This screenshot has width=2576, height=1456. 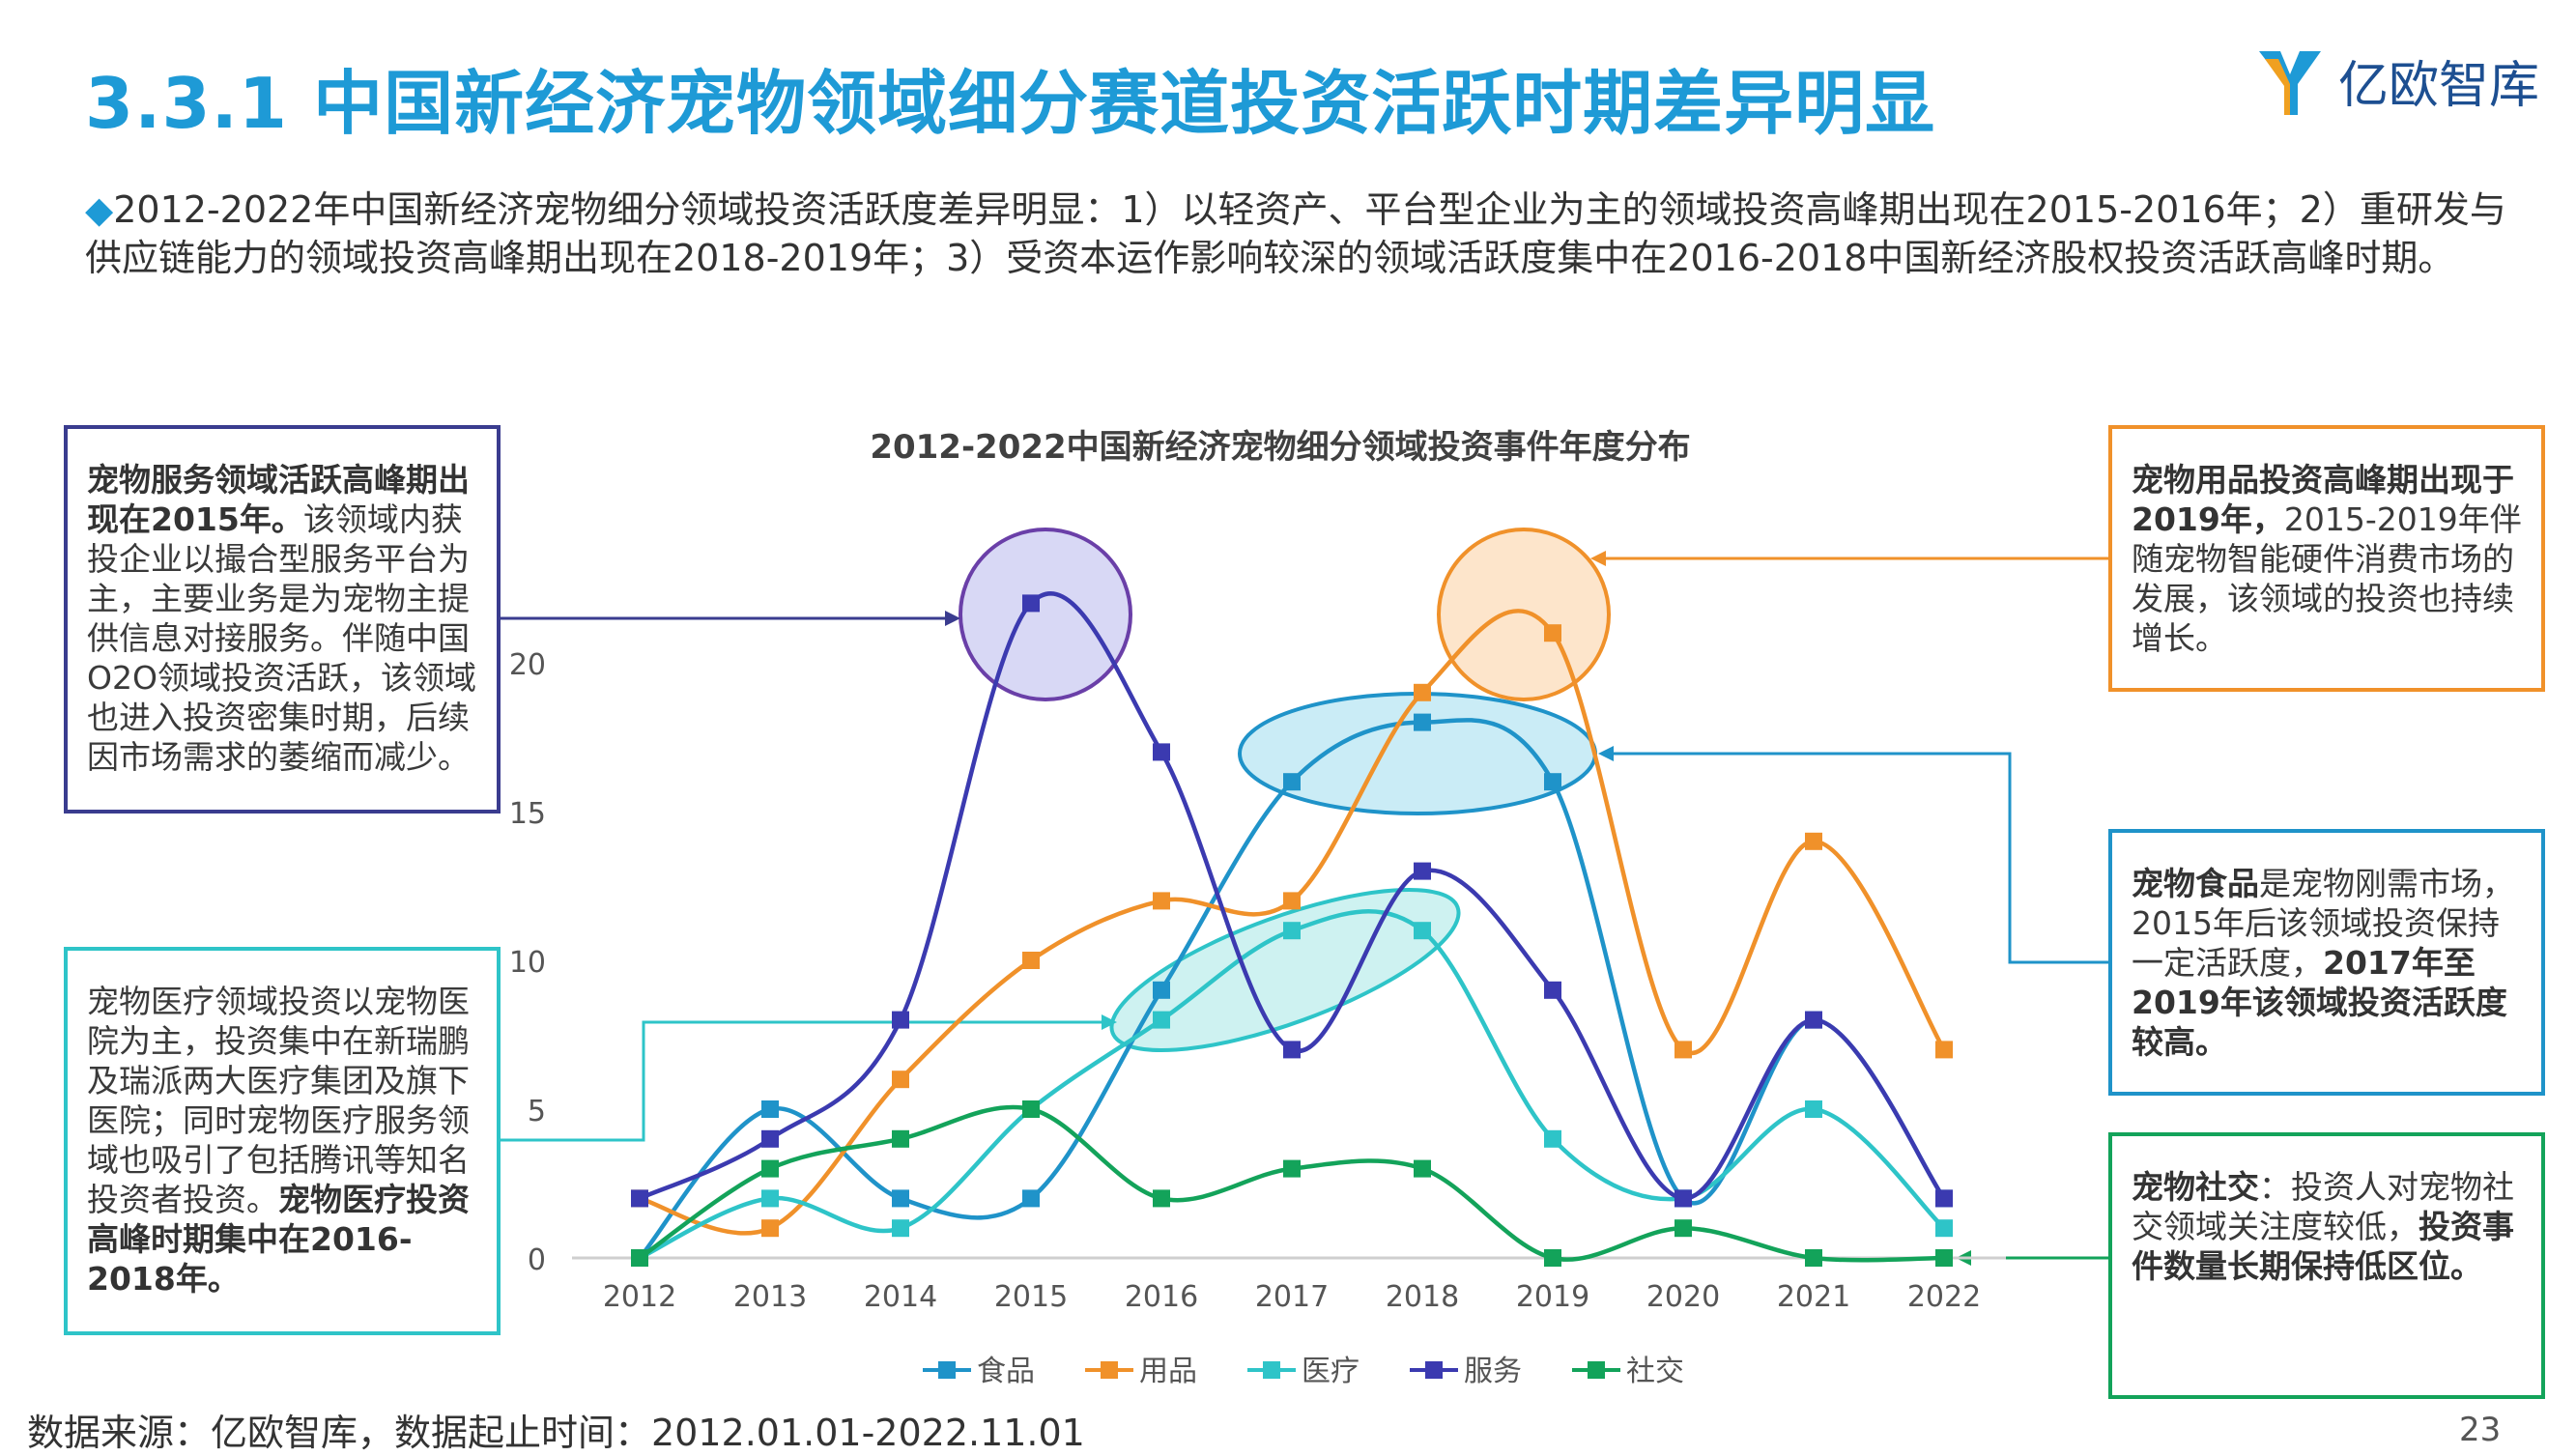 I want to click on x-tick-label: 2019, so click(x=1553, y=1297).